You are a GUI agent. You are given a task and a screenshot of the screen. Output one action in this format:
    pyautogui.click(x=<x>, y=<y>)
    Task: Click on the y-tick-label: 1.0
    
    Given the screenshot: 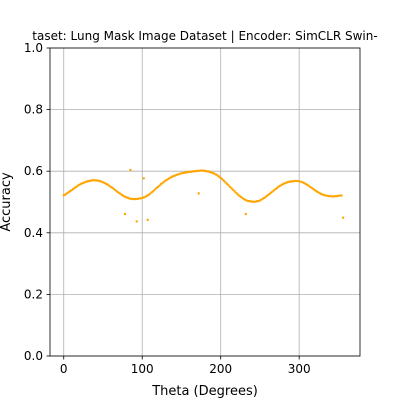 What is the action you would take?
    pyautogui.click(x=33, y=48)
    